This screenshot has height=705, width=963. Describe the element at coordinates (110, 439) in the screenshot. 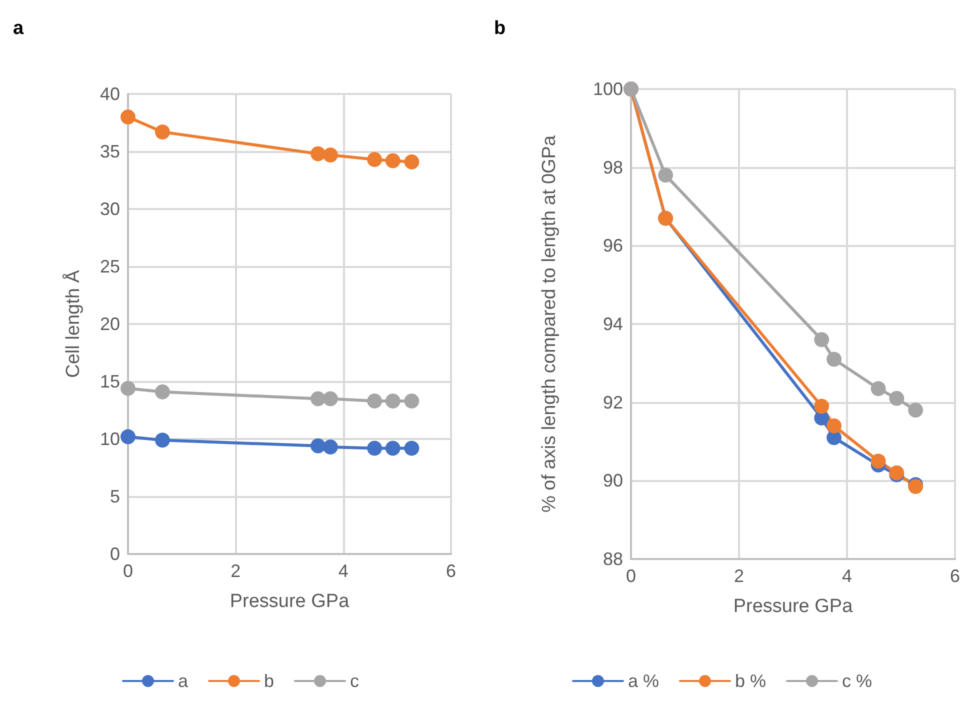

I see `y-tick-label: 10` at that location.